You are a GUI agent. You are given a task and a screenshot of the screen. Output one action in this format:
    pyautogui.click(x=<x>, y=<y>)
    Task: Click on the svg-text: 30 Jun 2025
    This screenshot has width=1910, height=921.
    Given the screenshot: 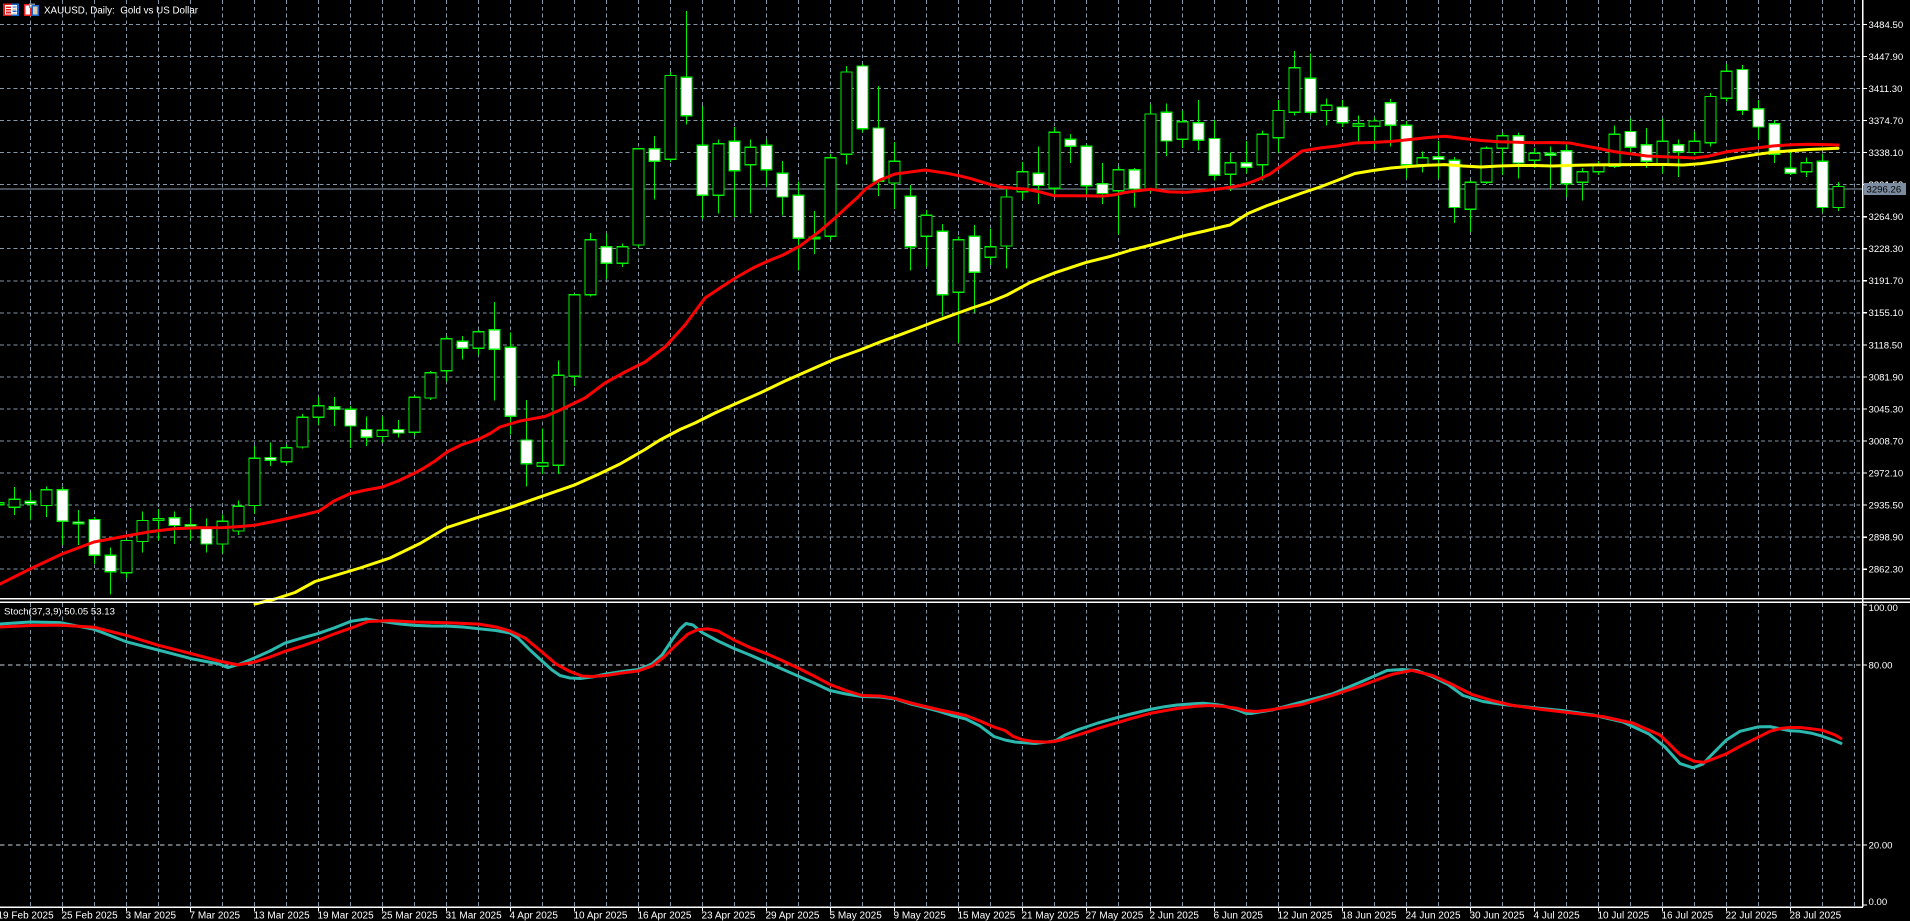 What is the action you would take?
    pyautogui.click(x=1497, y=916)
    